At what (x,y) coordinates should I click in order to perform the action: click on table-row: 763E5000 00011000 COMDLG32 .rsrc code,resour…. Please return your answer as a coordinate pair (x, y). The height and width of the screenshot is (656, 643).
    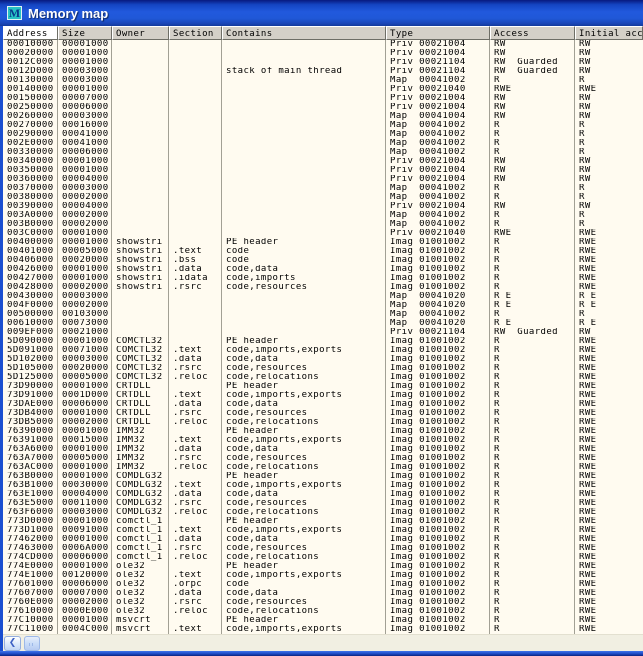
    Looking at the image, I should click on (323, 503).